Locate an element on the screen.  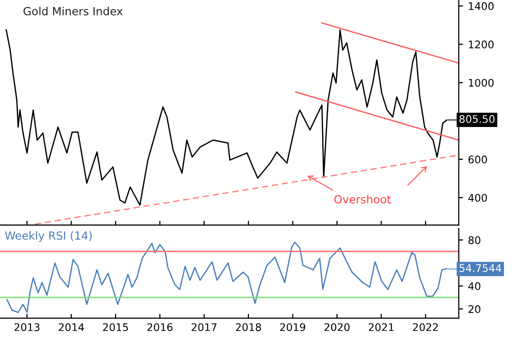
y-tick-label: 1200 is located at coordinates (481, 44).